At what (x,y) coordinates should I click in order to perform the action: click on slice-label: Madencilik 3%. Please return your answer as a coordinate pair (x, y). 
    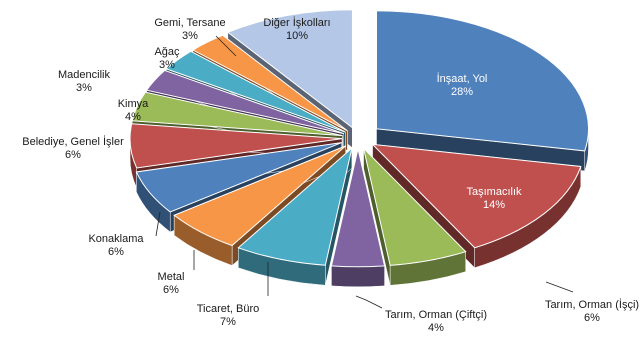
    Looking at the image, I should click on (84, 81).